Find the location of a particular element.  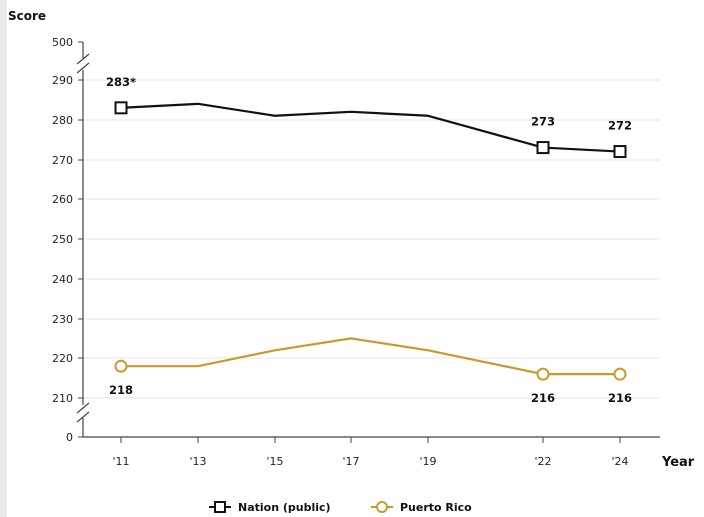

x-tick-label: '22 is located at coordinates (542, 461).